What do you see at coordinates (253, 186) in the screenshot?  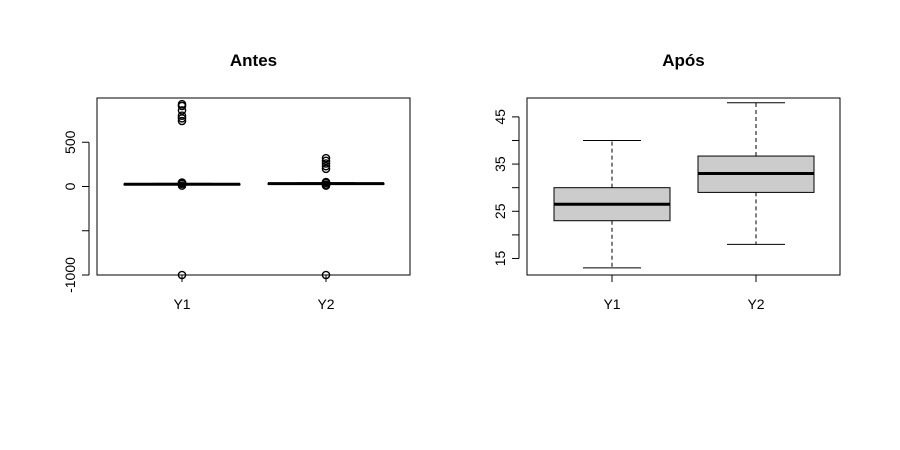 I see `plot-frame` at bounding box center [253, 186].